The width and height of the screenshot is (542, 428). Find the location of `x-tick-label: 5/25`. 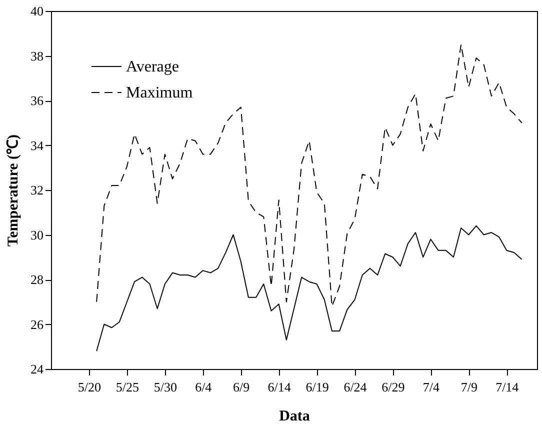

x-tick-label: 5/25 is located at coordinates (127, 387).